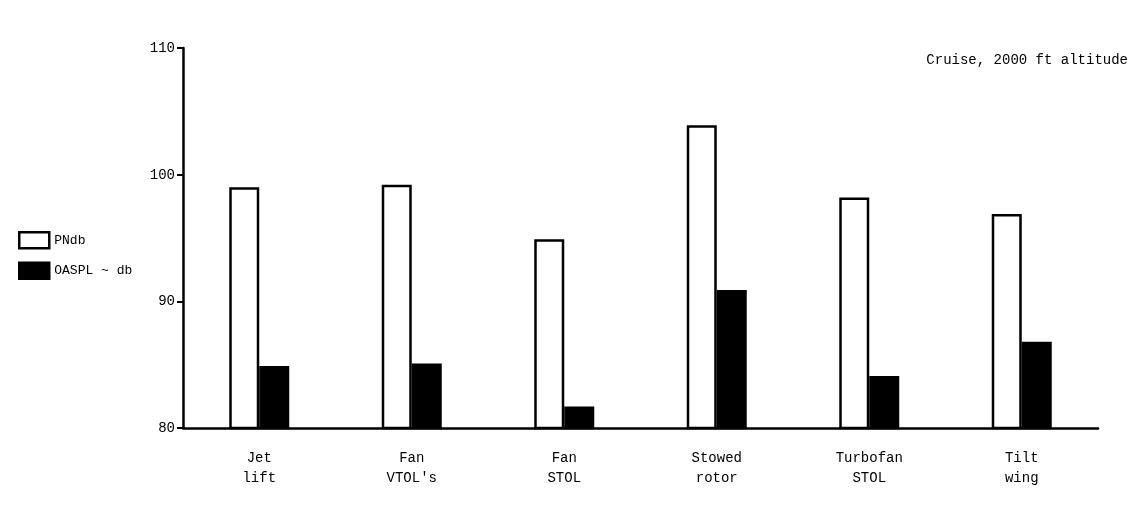 The height and width of the screenshot is (511, 1146). I want to click on y-tick-label: 100, so click(162, 174).